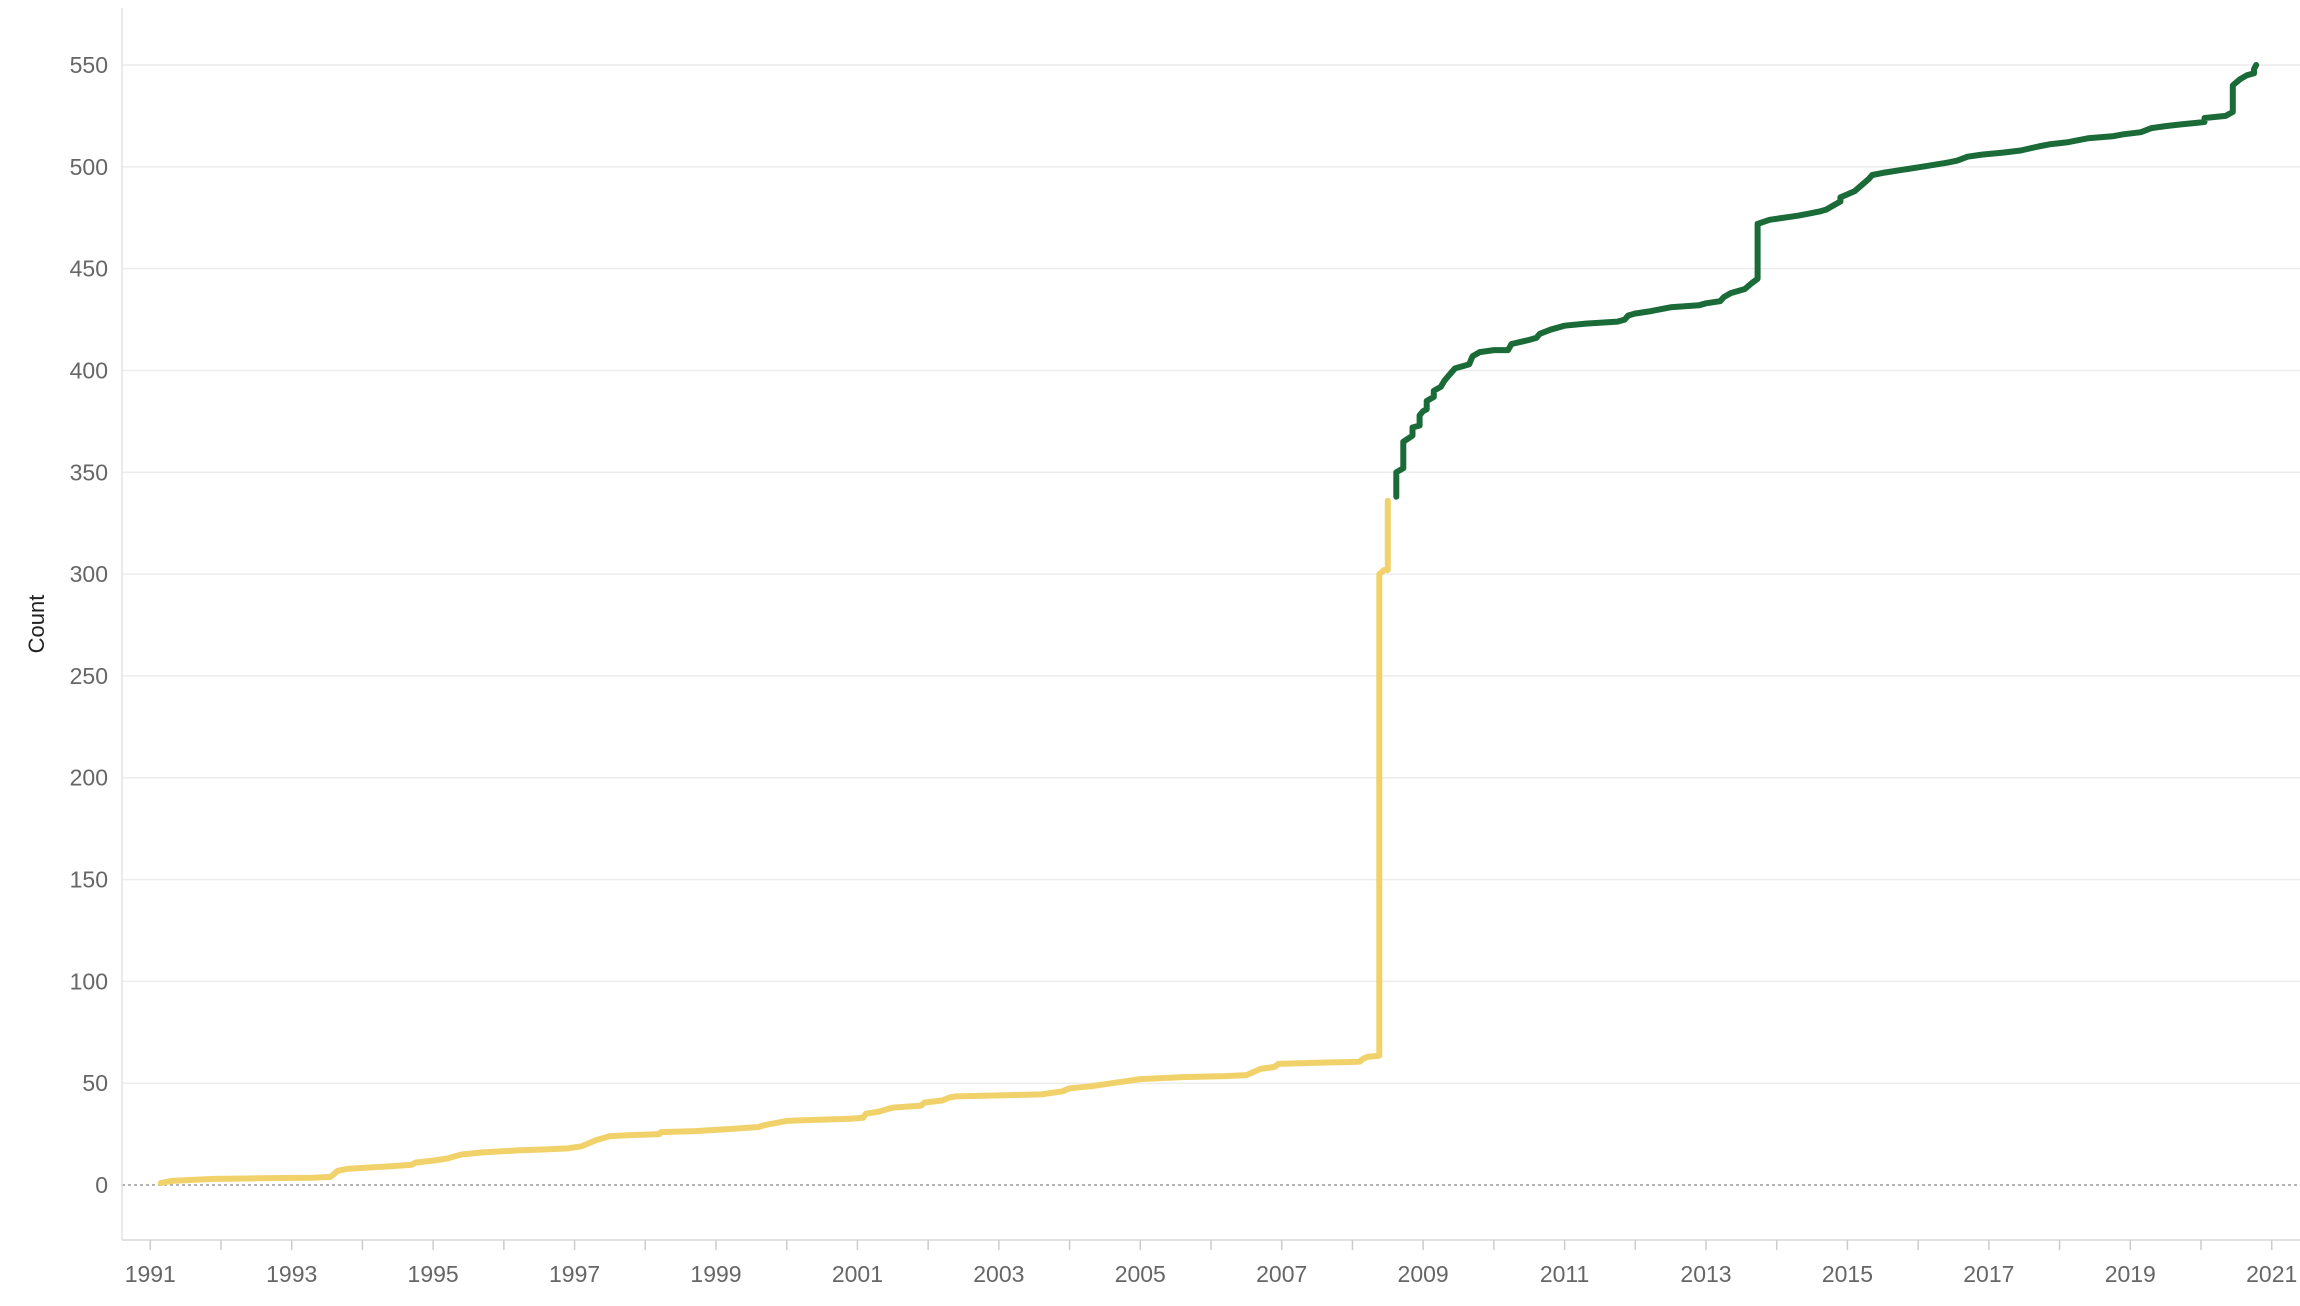 Image resolution: width=2300 pixels, height=1306 pixels. What do you see at coordinates (101, 1185) in the screenshot?
I see `y-tick-label: 0` at bounding box center [101, 1185].